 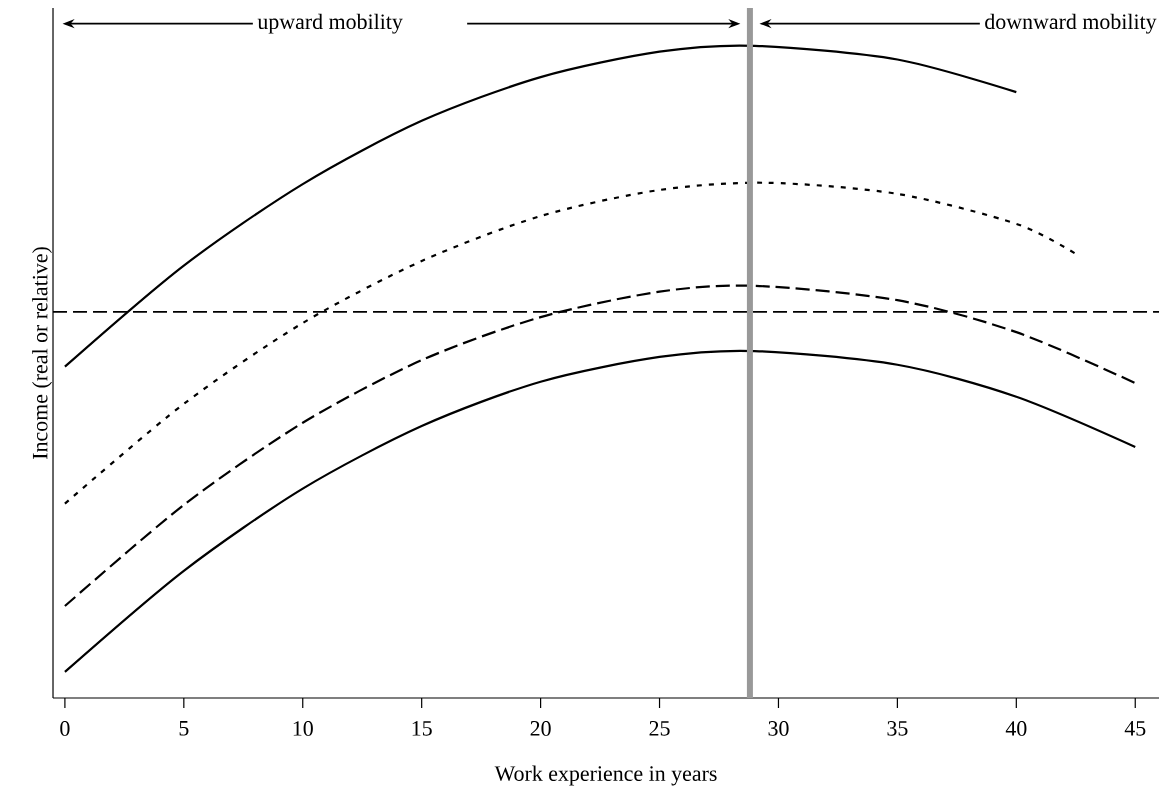 What do you see at coordinates (42, 353) in the screenshot?
I see `y-axis-title: Income (real or relative)` at bounding box center [42, 353].